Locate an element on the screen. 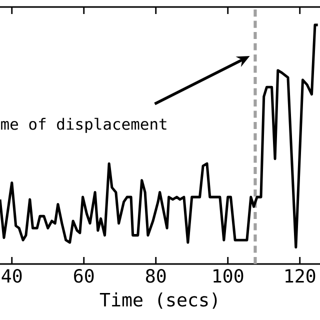  x-tick-label: 120 is located at coordinates (301, 275).